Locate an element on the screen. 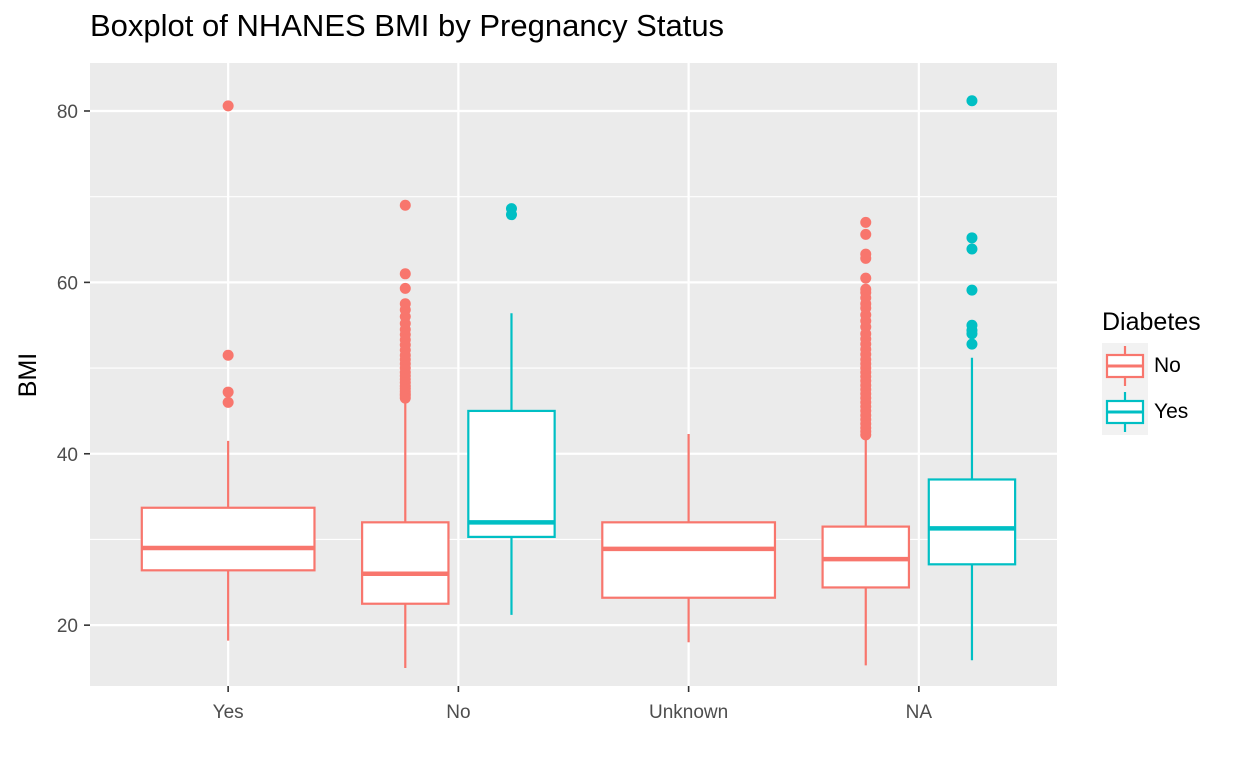 The height and width of the screenshot is (768, 1248). legend-item-yes: Yes is located at coordinates (1151, 412).